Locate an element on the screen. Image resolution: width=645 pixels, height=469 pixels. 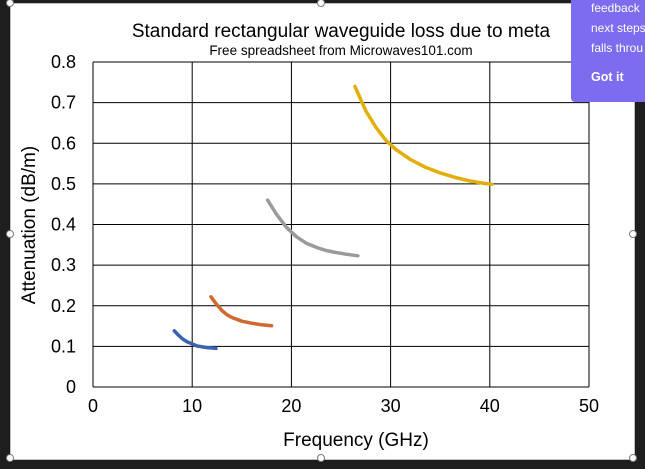
resize-handle-middle-left is located at coordinates (10, 234).